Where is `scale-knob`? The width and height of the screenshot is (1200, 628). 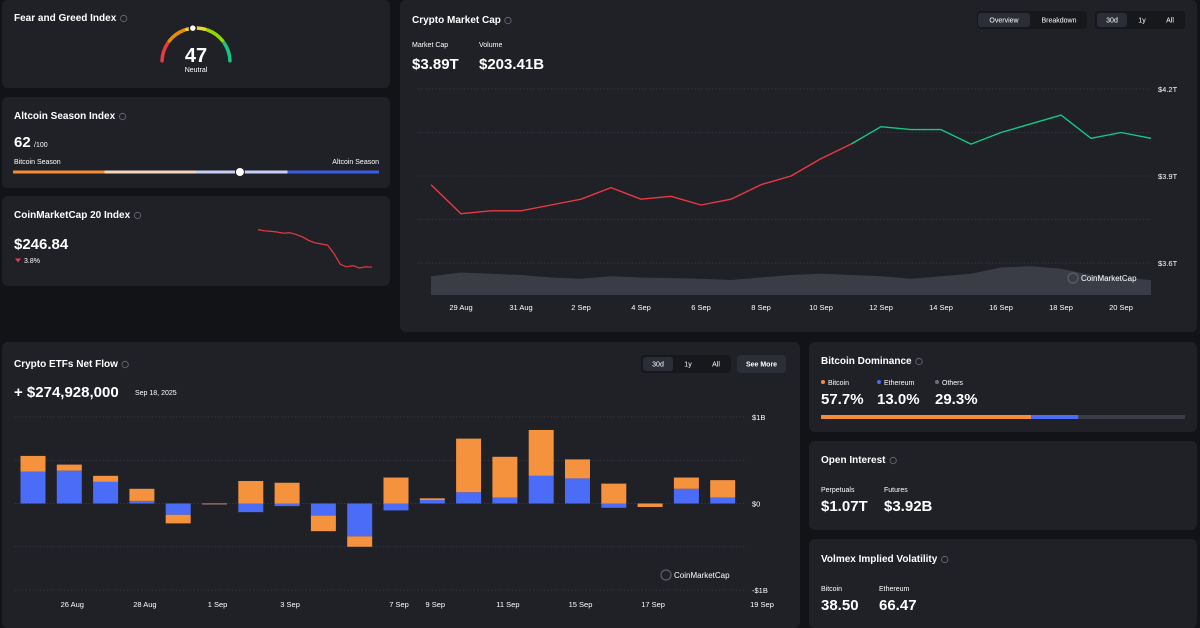 scale-knob is located at coordinates (239, 172).